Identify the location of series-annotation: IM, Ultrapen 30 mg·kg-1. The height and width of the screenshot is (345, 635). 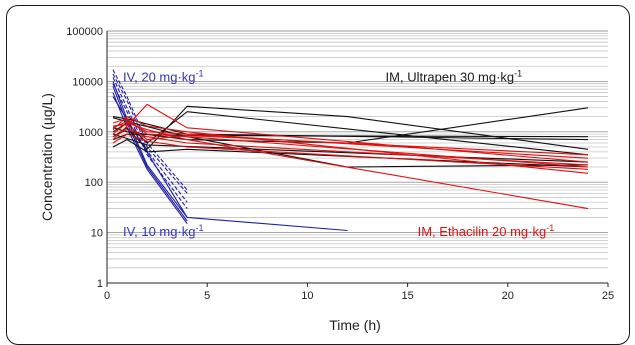
(454, 76).